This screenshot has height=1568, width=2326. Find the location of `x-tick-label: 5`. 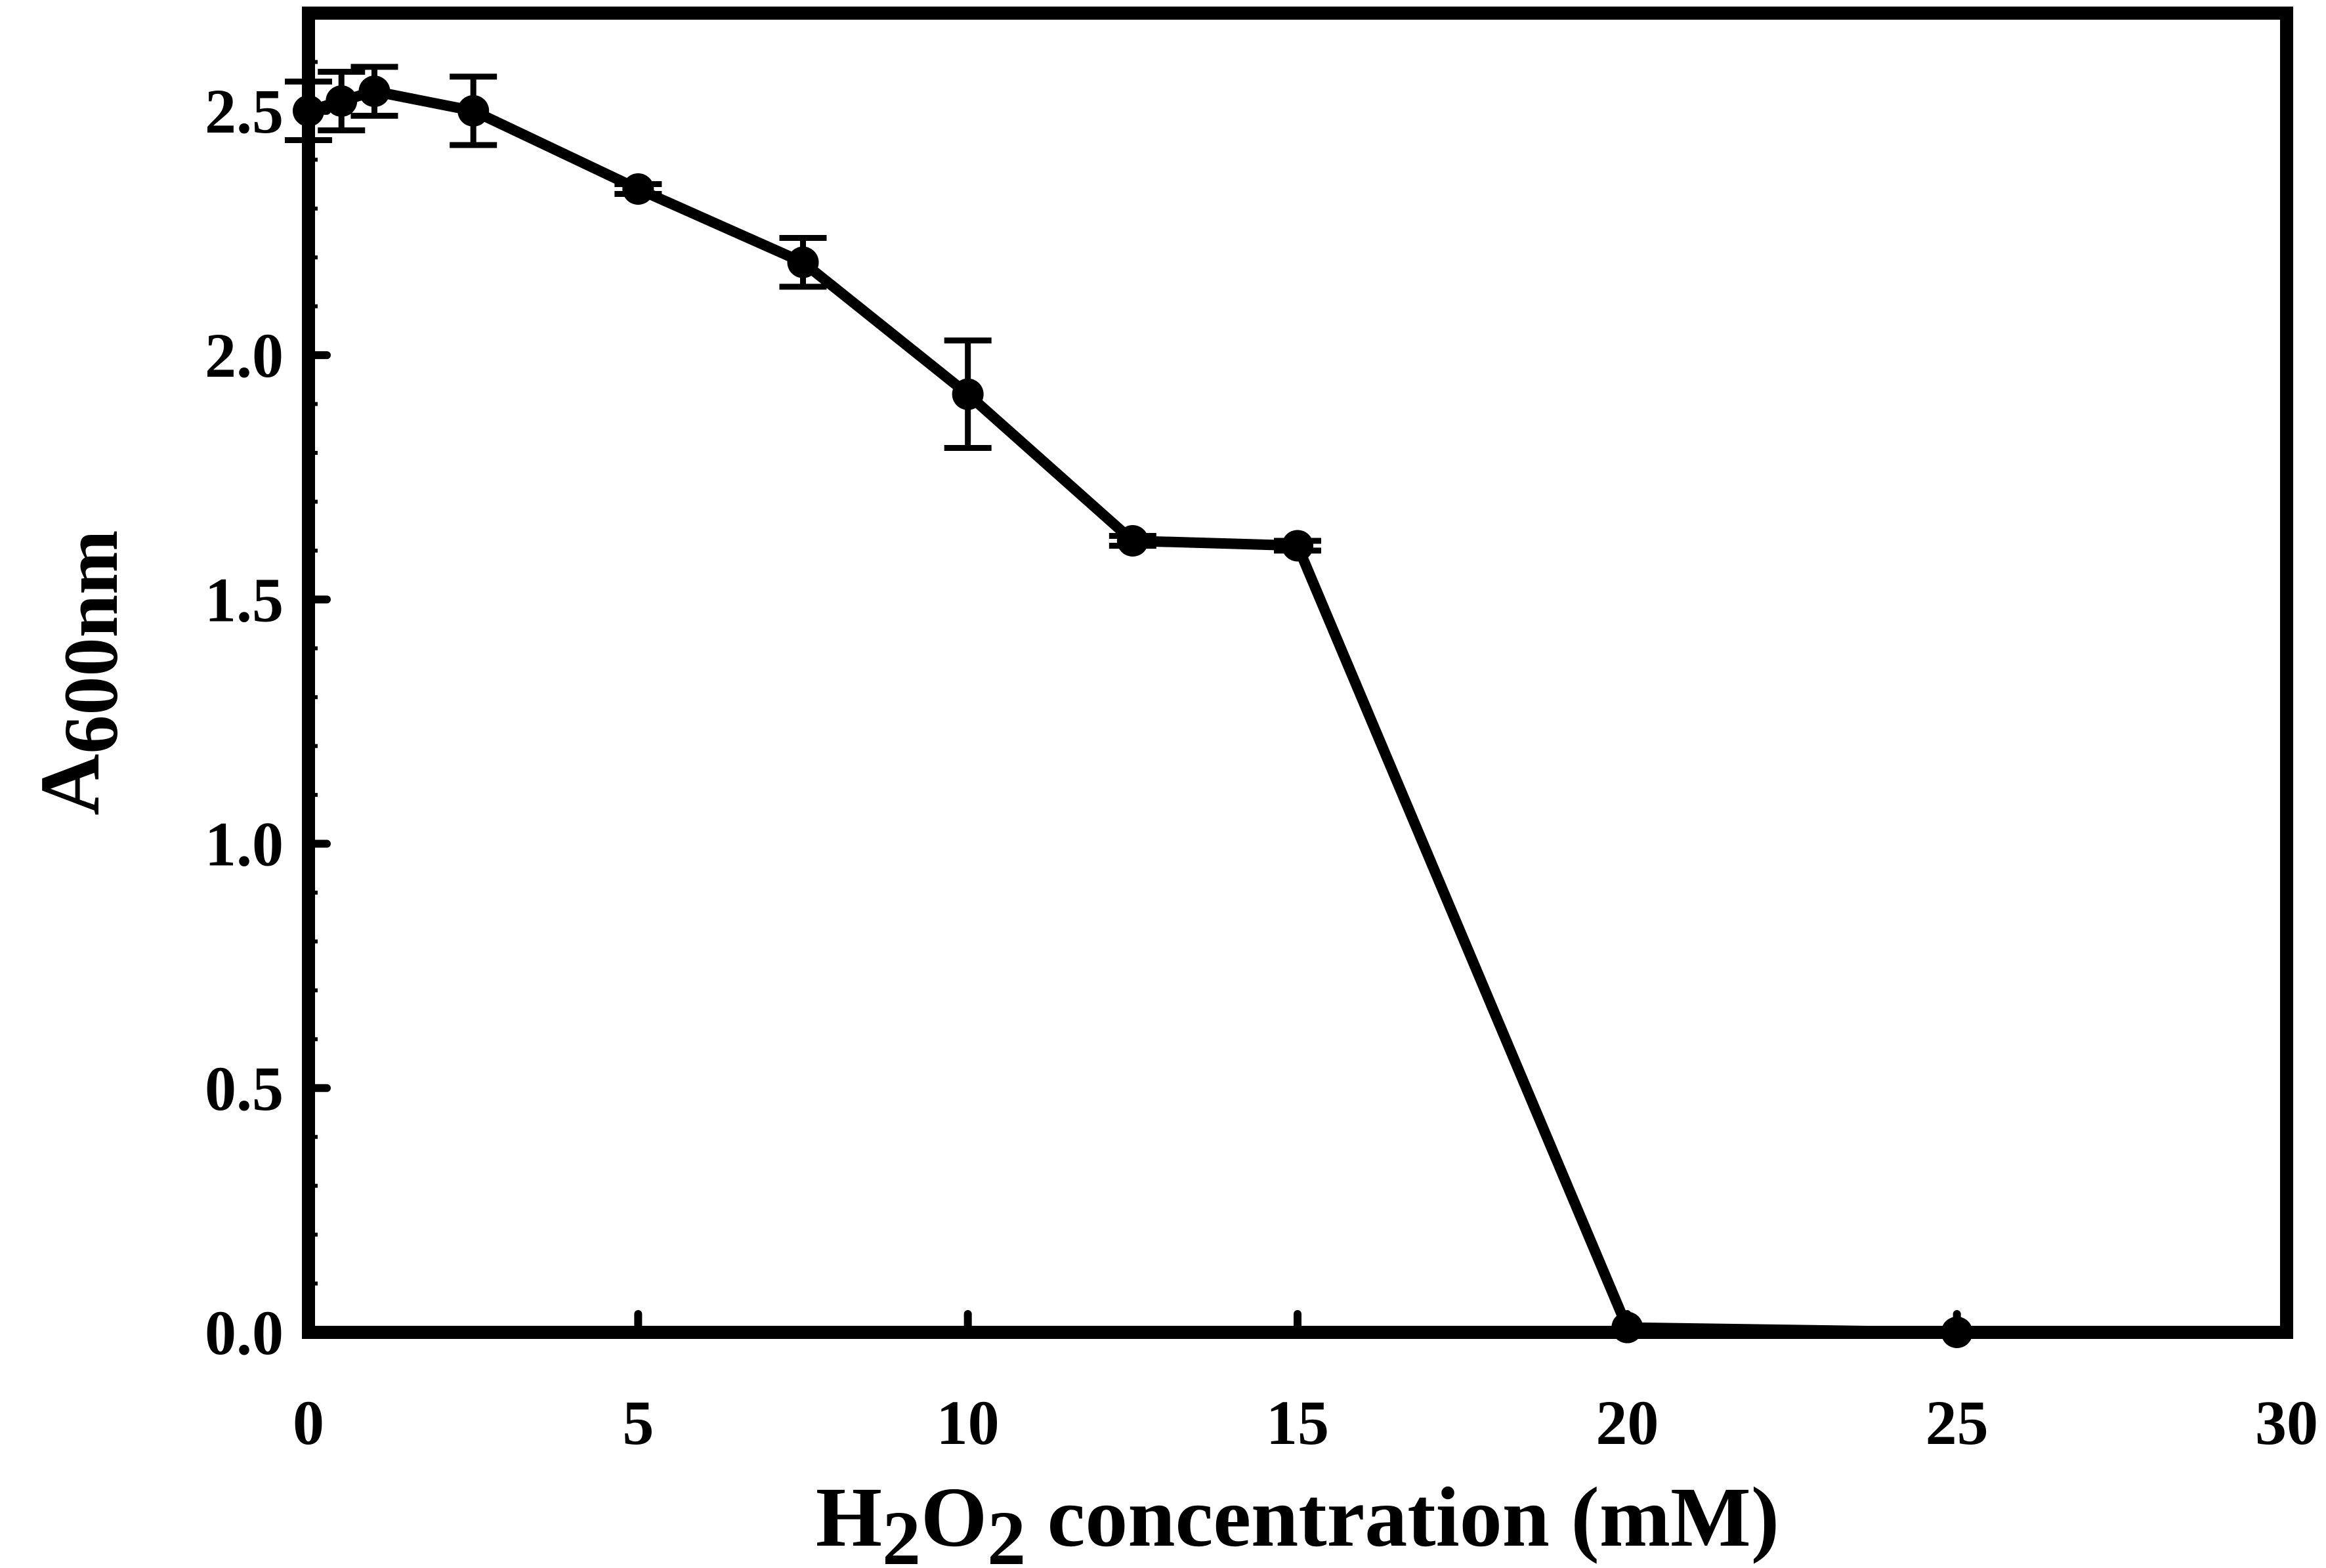

x-tick-label: 5 is located at coordinates (638, 1423).